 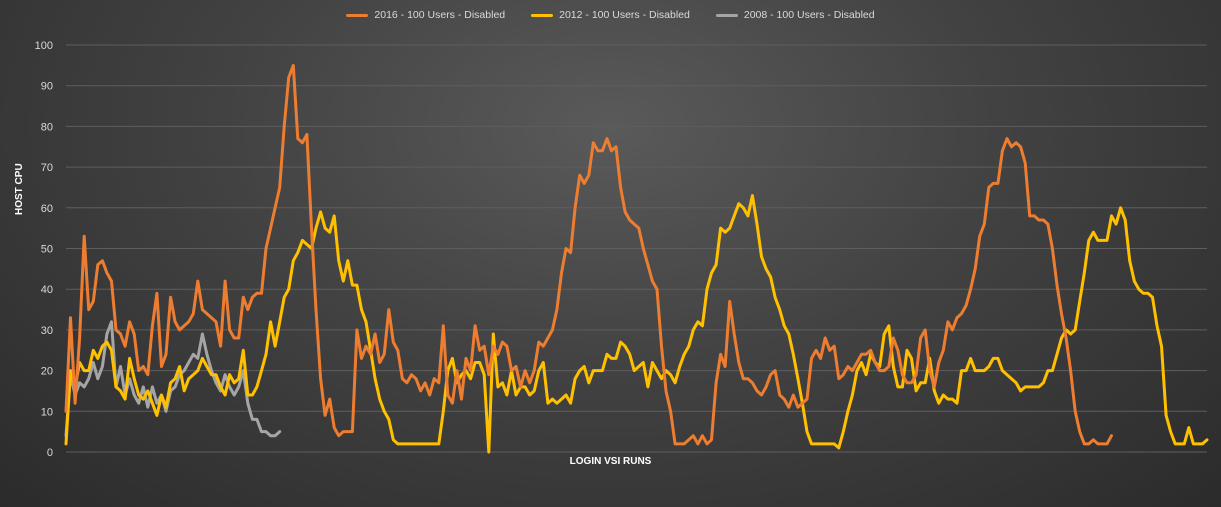 I want to click on y-tick-label-20: 20, so click(x=47, y=372).